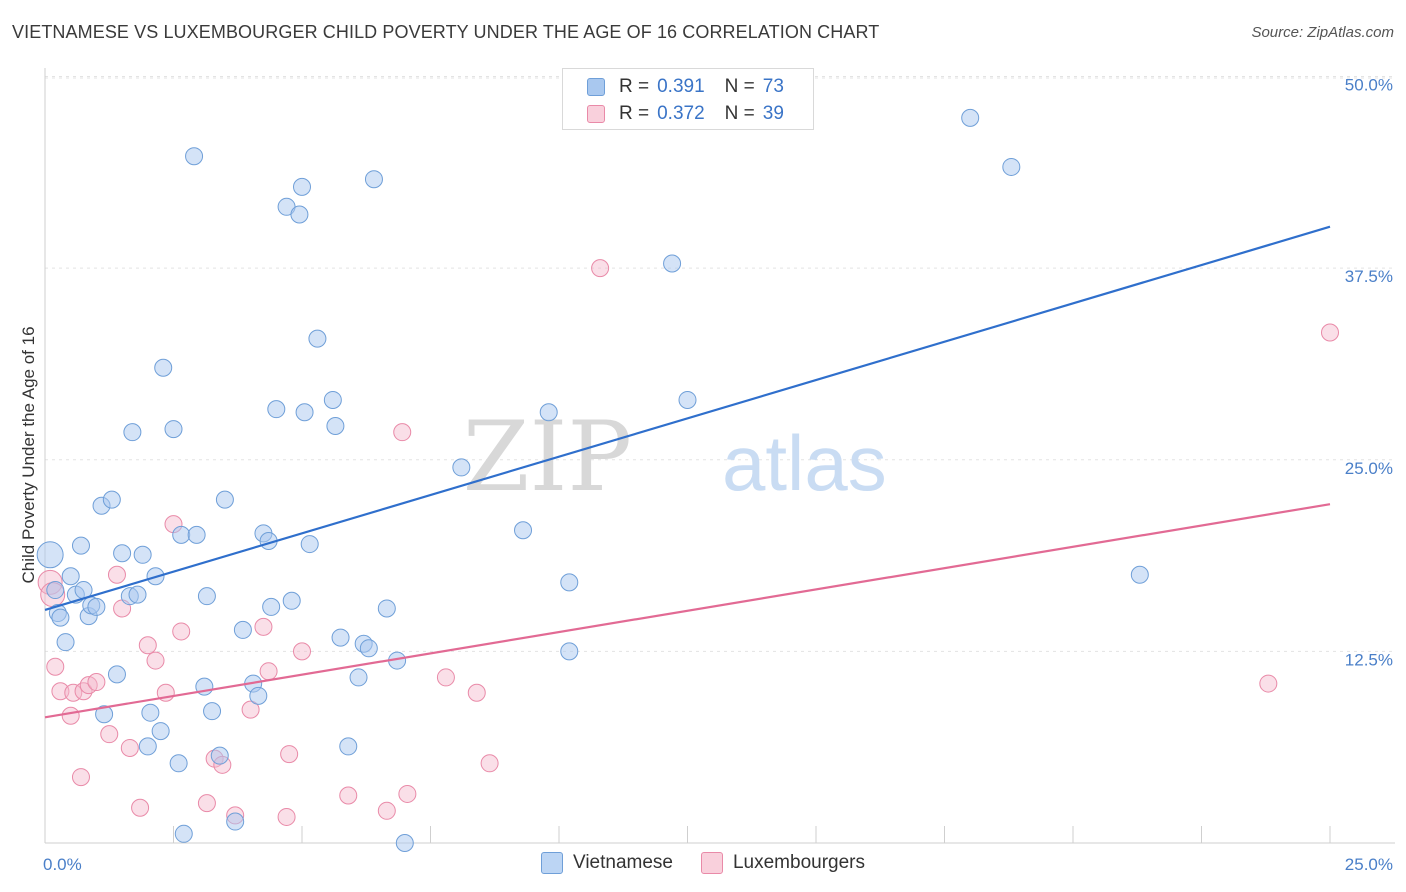 This screenshot has width=1406, height=892. I want to click on legend-item-luxembourgers: Luxembourgers, so click(783, 863).